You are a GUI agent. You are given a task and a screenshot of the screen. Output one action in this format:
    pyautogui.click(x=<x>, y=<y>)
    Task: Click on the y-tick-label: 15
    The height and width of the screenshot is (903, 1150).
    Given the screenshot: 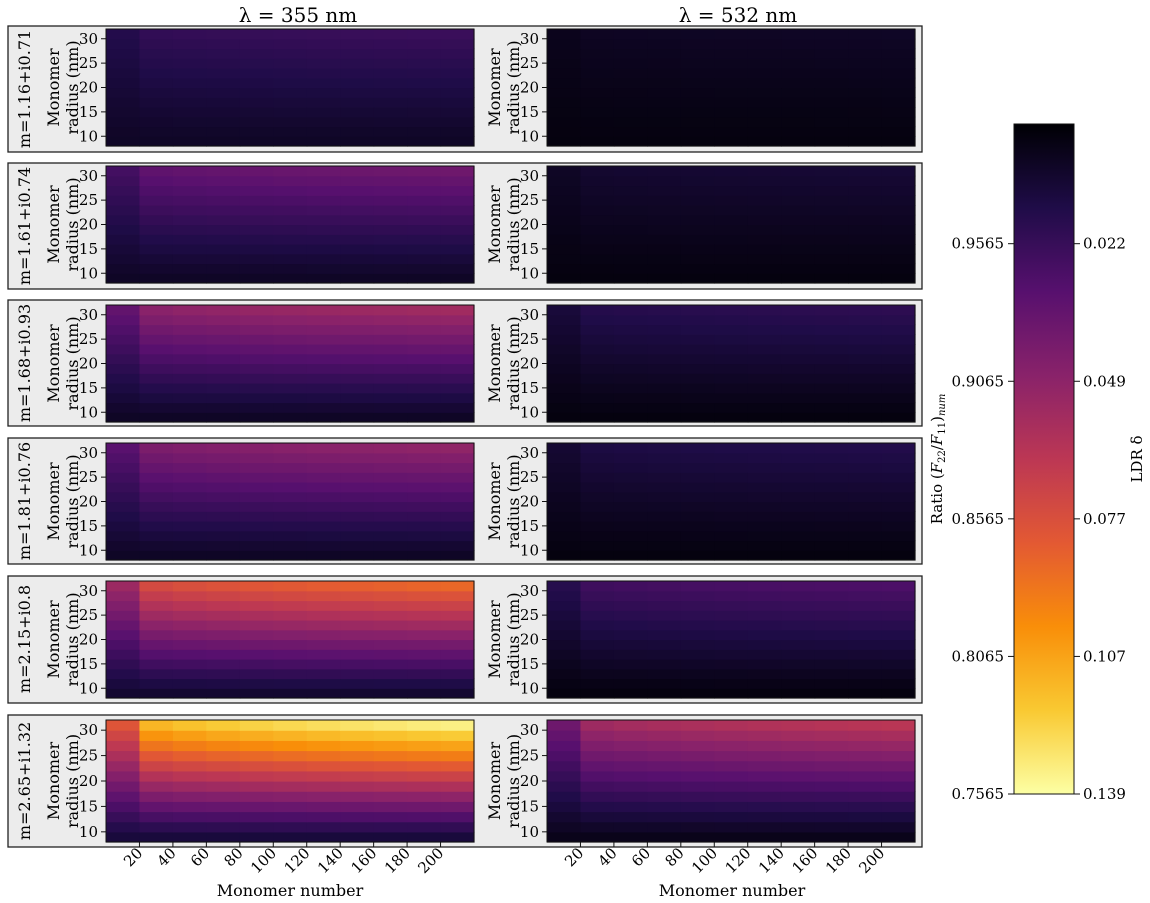 What is the action you would take?
    pyautogui.click(x=529, y=388)
    